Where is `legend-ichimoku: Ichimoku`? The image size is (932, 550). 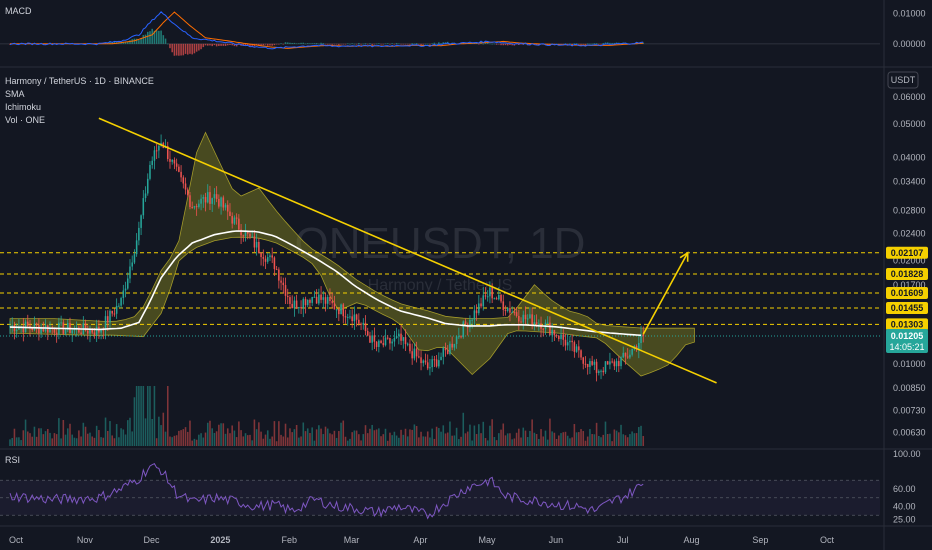 legend-ichimoku: Ichimoku is located at coordinates (23, 107).